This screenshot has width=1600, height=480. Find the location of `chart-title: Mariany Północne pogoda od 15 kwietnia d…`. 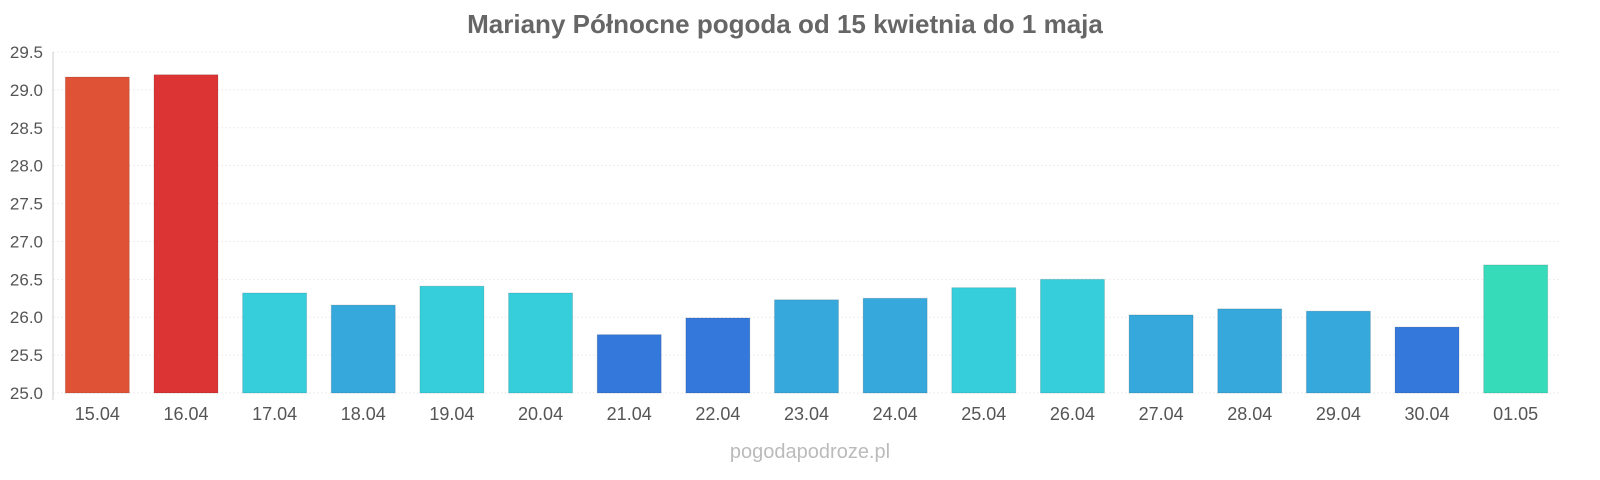

chart-title: Mariany Północne pogoda od 15 kwietnia d… is located at coordinates (785, 24).